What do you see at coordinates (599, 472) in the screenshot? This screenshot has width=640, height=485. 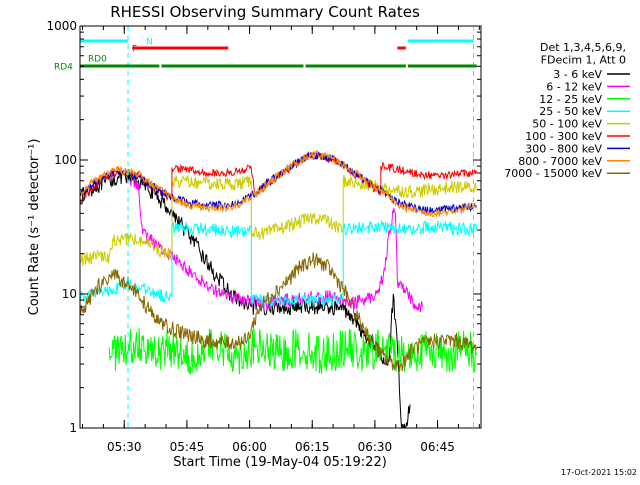 I see `footer-timestamp: 17-Oct-2021 15:02` at bounding box center [599, 472].